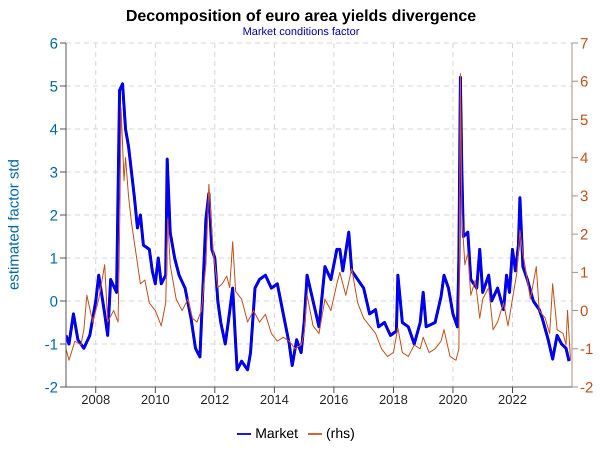  Describe the element at coordinates (453, 400) in the screenshot. I see `x-tick-label: 2020` at that location.